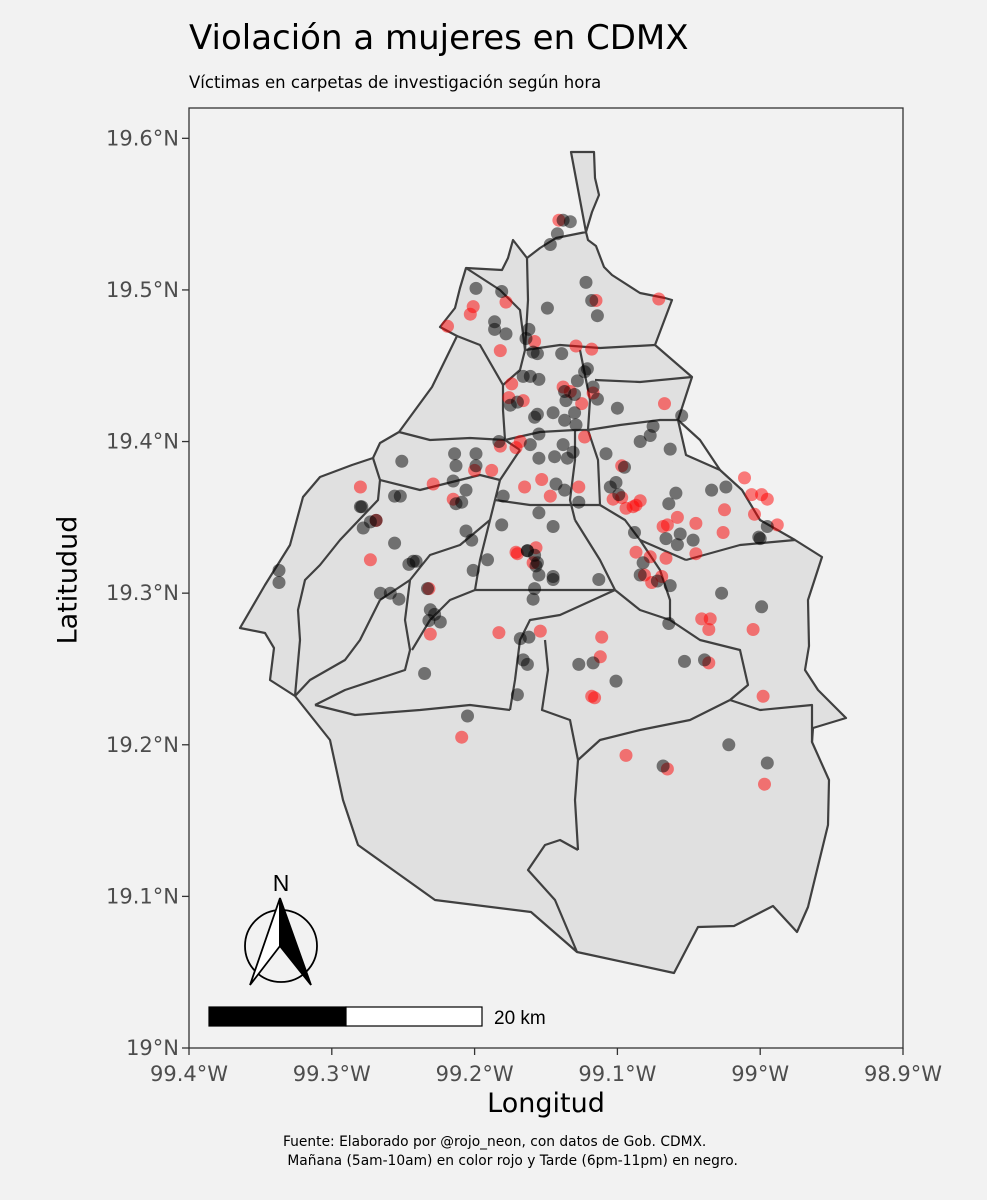  Describe the element at coordinates (414, 1016) in the screenshot. I see `scale-bar-white` at that location.